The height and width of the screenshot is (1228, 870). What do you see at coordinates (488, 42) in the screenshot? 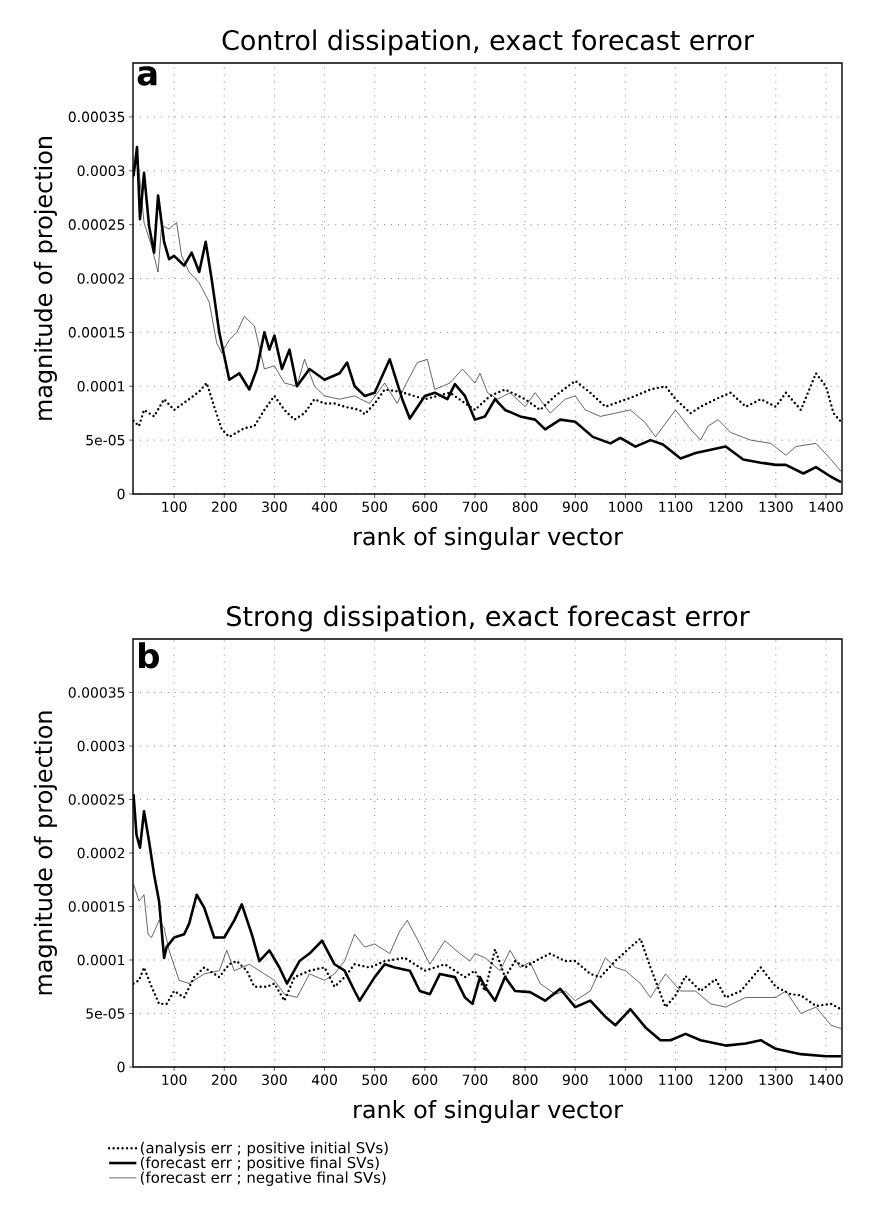
I see `chart-title: Control dissipation, exact forecast error` at bounding box center [488, 42].